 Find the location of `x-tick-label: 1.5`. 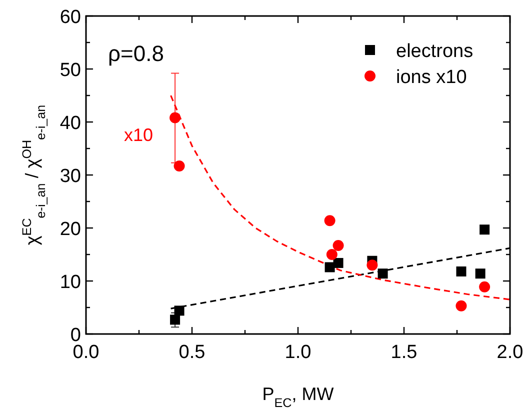

x-tick-label: 1.5 is located at coordinates (404, 352).